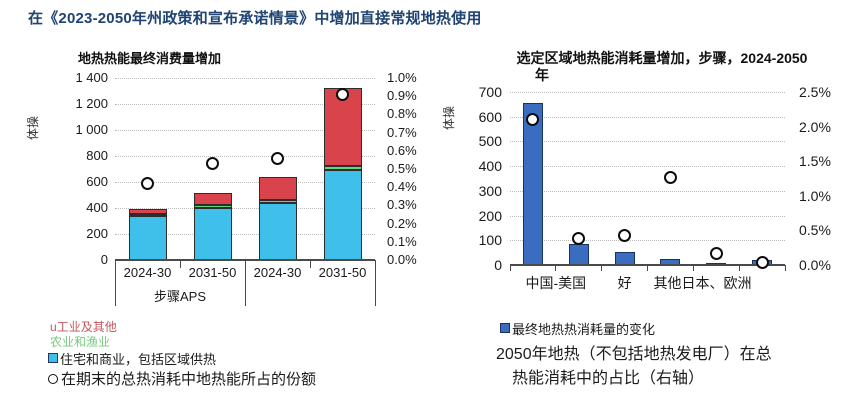 The image size is (864, 401). What do you see at coordinates (402, 150) in the screenshot?
I see `right-y-tick-label: 0.6%` at bounding box center [402, 150].